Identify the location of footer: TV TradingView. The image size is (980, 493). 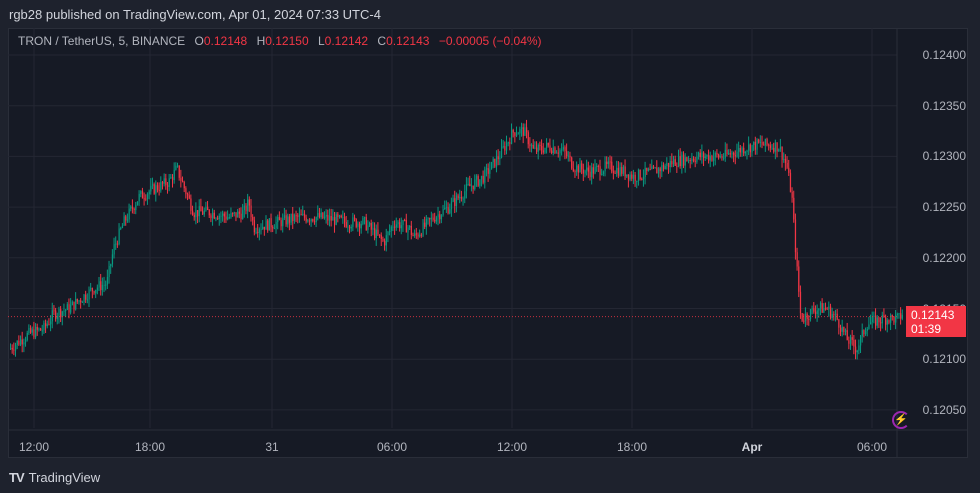
(54, 477).